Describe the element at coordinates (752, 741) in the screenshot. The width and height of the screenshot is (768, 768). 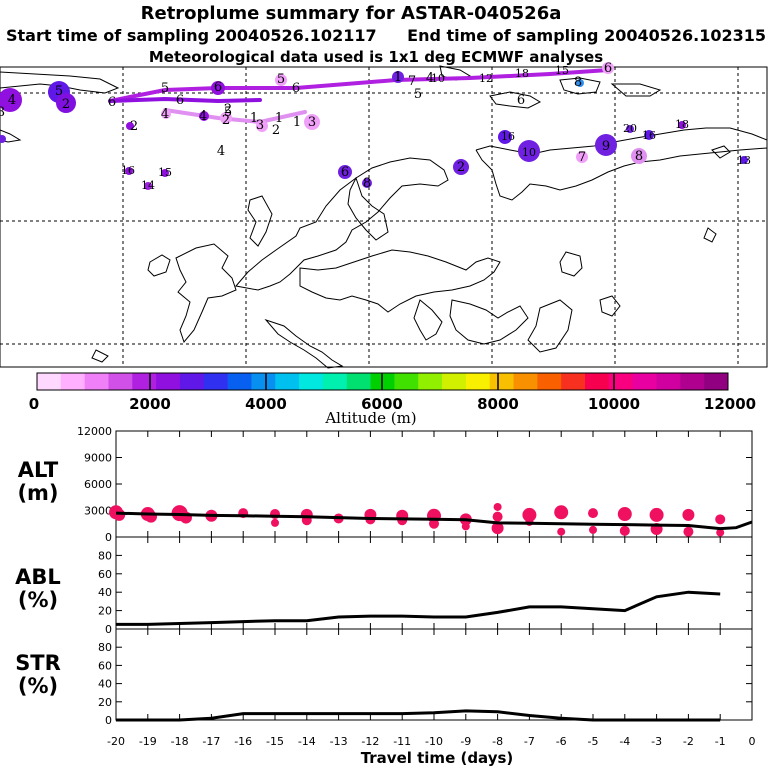
I see `x-tick-label: 0` at that location.